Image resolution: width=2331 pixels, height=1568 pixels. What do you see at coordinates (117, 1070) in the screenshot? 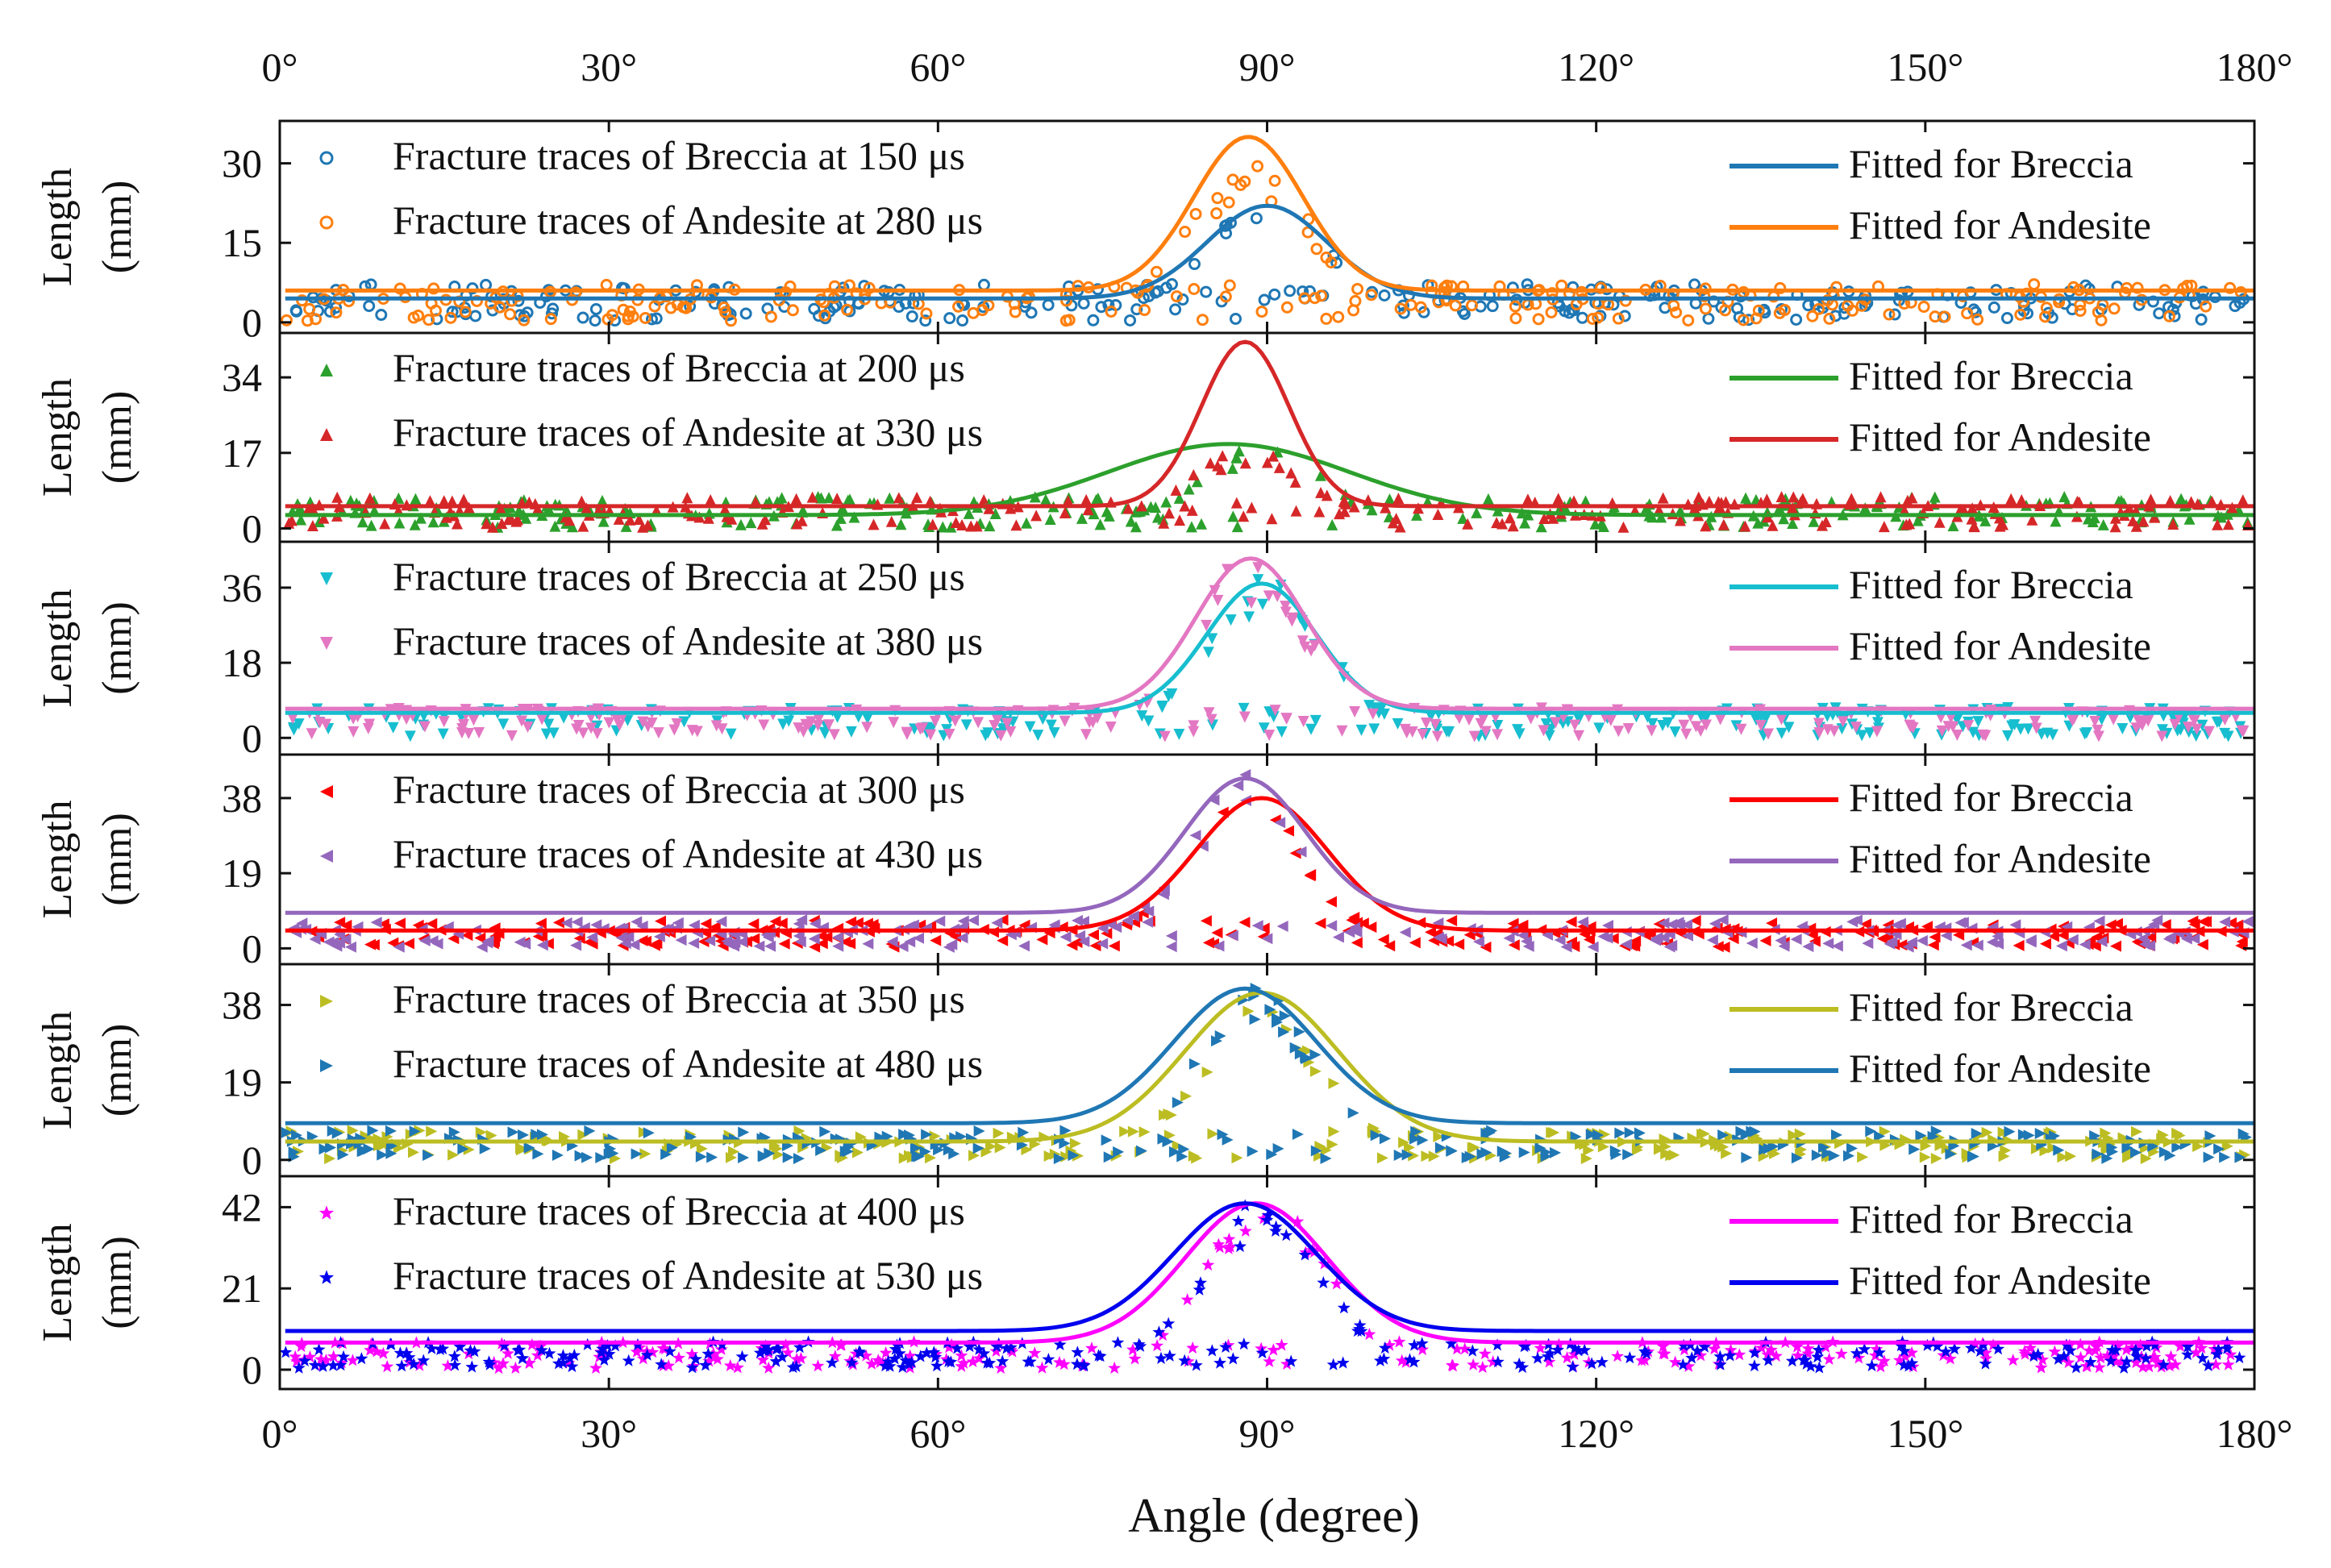
I see `y-axis-unit: (mm)` at bounding box center [117, 1070].